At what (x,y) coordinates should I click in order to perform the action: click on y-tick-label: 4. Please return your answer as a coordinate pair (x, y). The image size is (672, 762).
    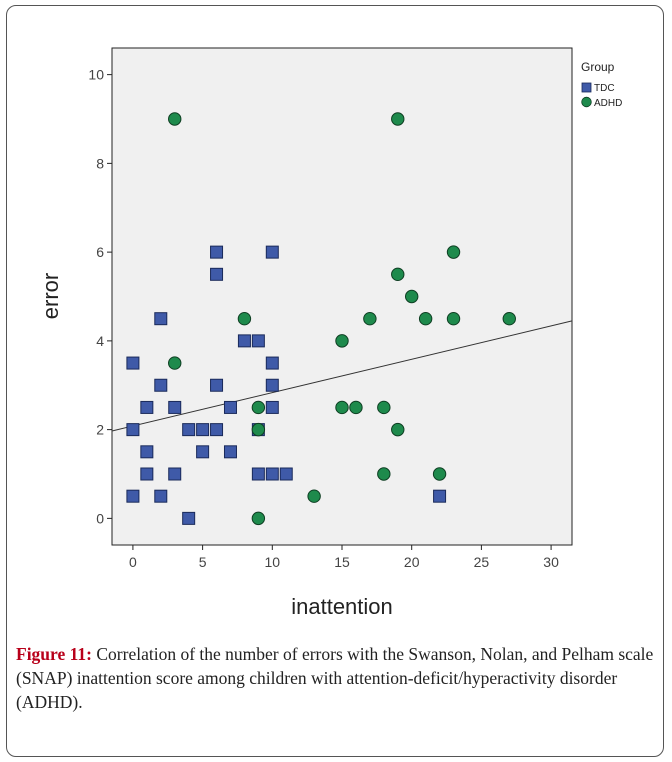
    Looking at the image, I should click on (100, 341).